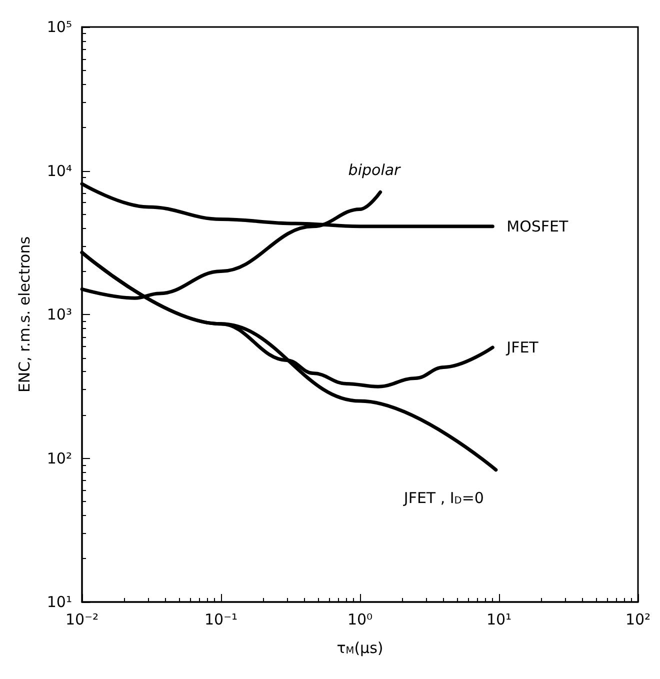 The height and width of the screenshot is (679, 660). Describe the element at coordinates (25, 314) in the screenshot. I see `y-axis-title: ENC, r.m.s. electrons` at that location.